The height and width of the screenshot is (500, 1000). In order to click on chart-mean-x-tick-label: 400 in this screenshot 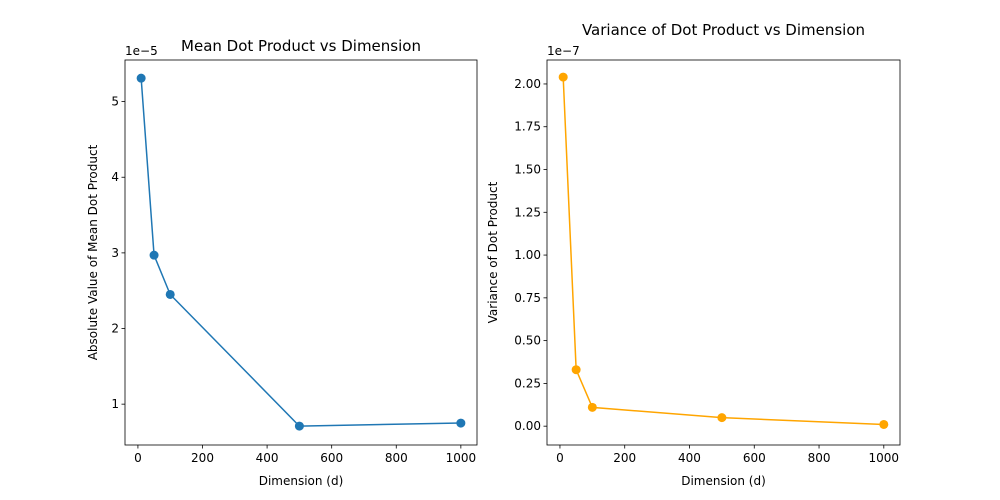, I will do `click(267, 458)`.